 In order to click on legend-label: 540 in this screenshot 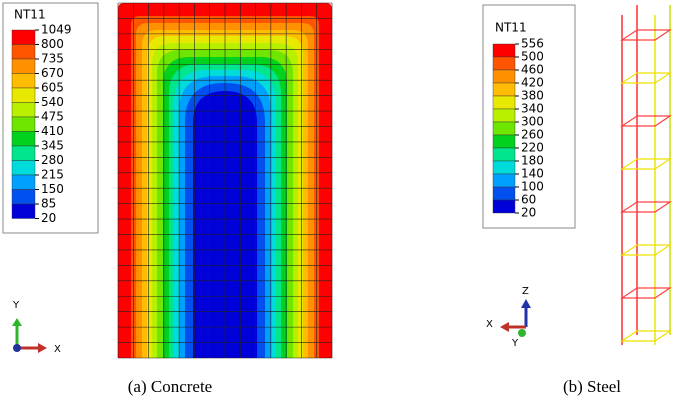, I will do `click(52, 102)`.